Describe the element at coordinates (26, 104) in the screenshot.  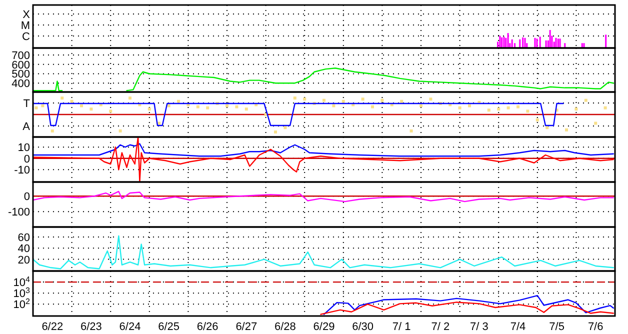
I see `text: T` at that location.